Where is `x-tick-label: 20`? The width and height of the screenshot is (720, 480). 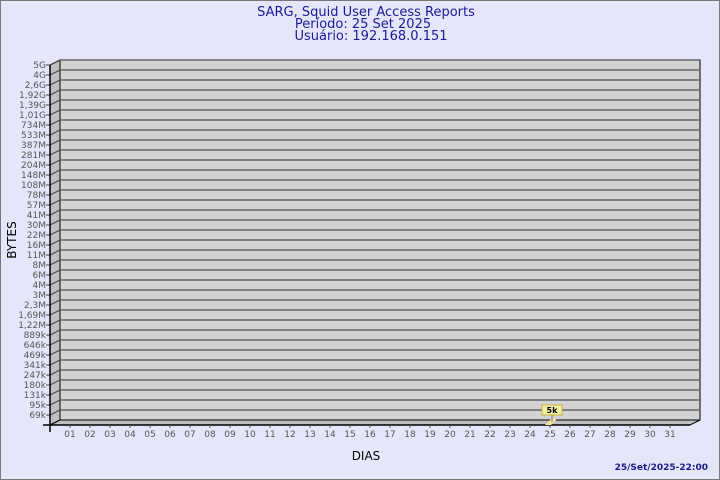 x-tick-label: 20 is located at coordinates (450, 435).